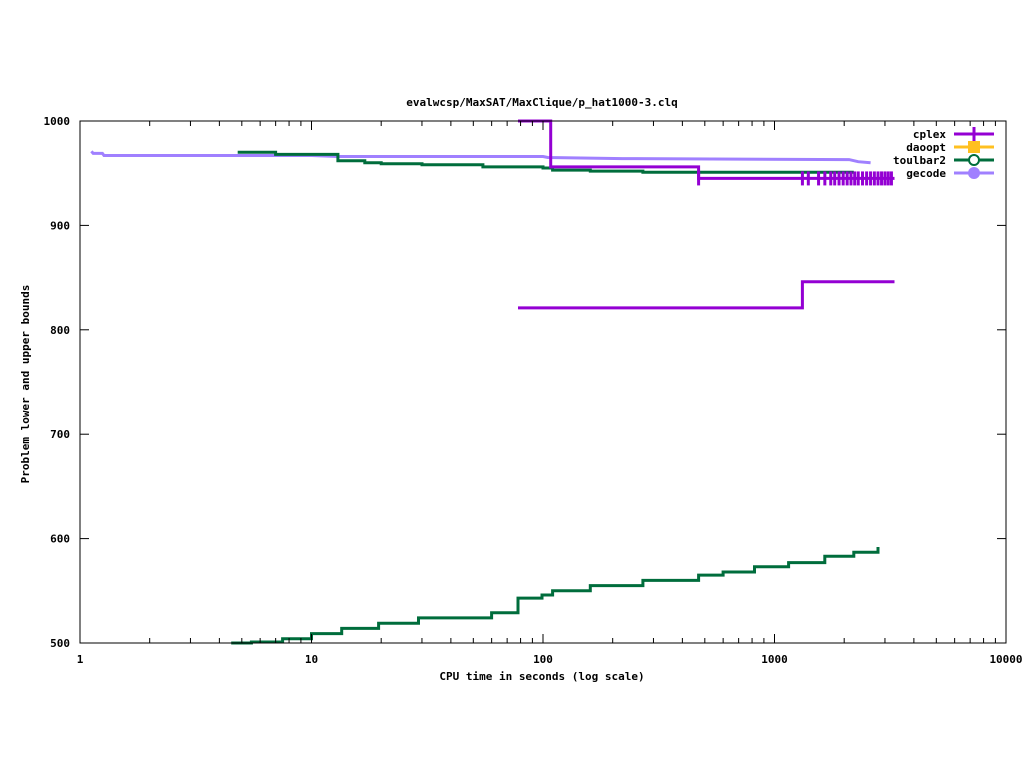 The height and width of the screenshot is (768, 1024). What do you see at coordinates (926, 147) in the screenshot?
I see `legend-label: daoopt` at bounding box center [926, 147].